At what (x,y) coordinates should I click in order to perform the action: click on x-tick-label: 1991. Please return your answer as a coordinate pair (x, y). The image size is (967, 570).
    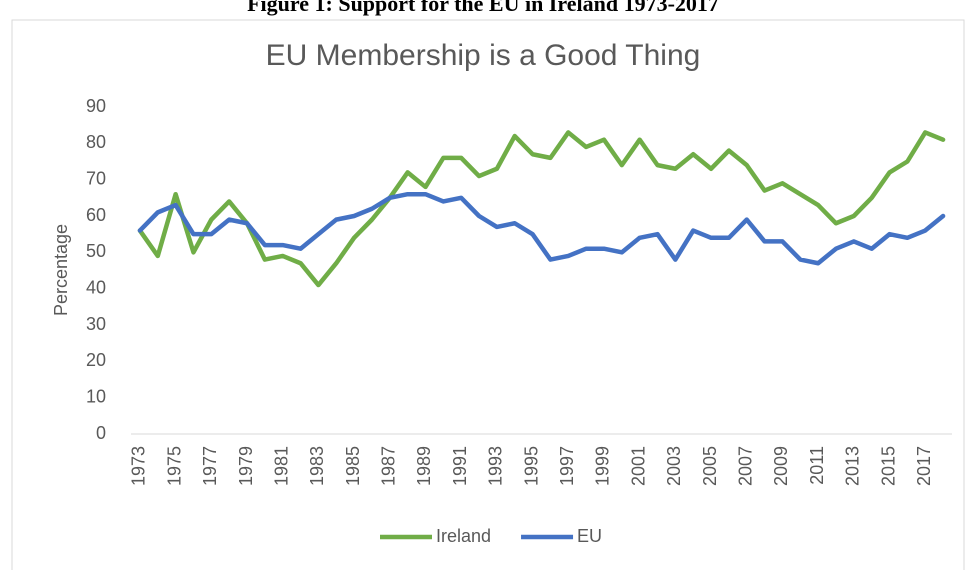
    Looking at the image, I should click on (460, 466).